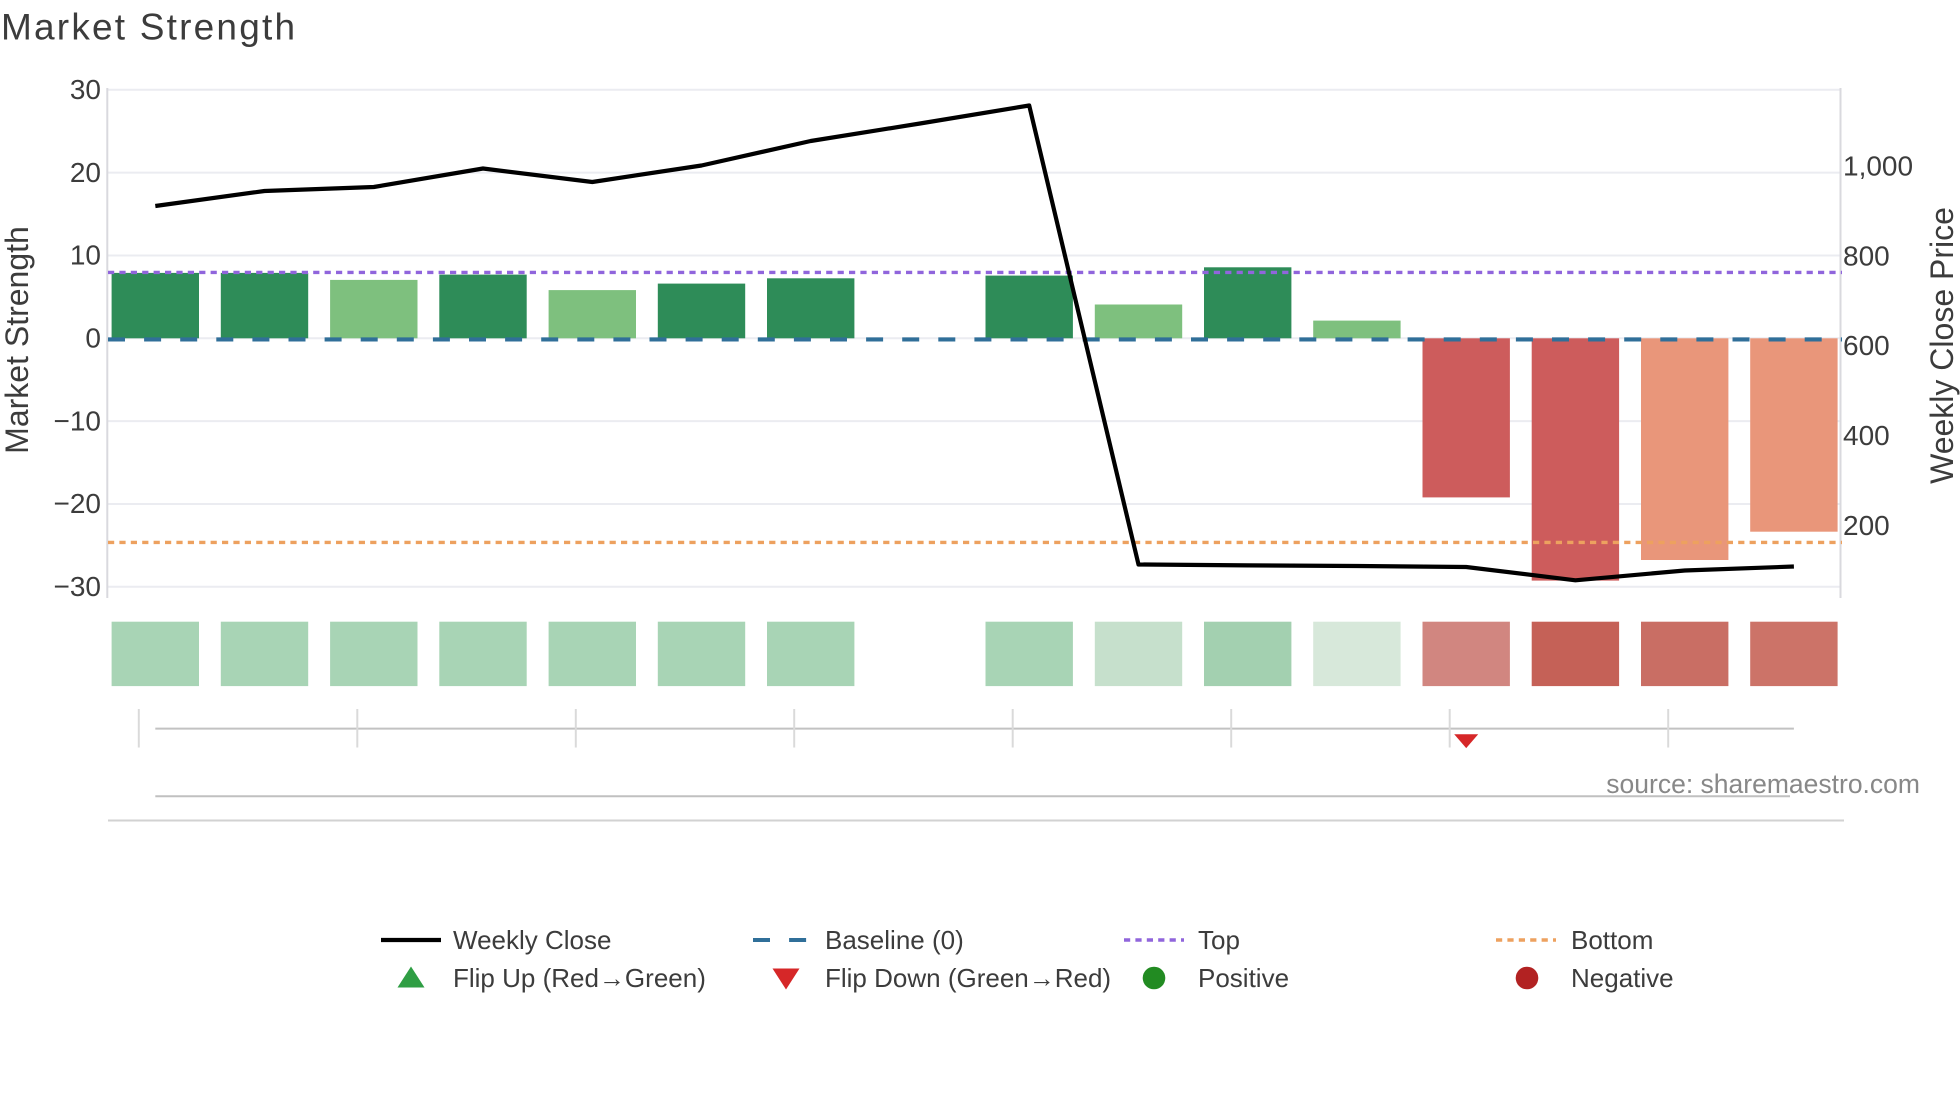 The width and height of the screenshot is (1960, 1102). Describe the element at coordinates (85, 172) in the screenshot. I see `svg-text: 20` at that location.